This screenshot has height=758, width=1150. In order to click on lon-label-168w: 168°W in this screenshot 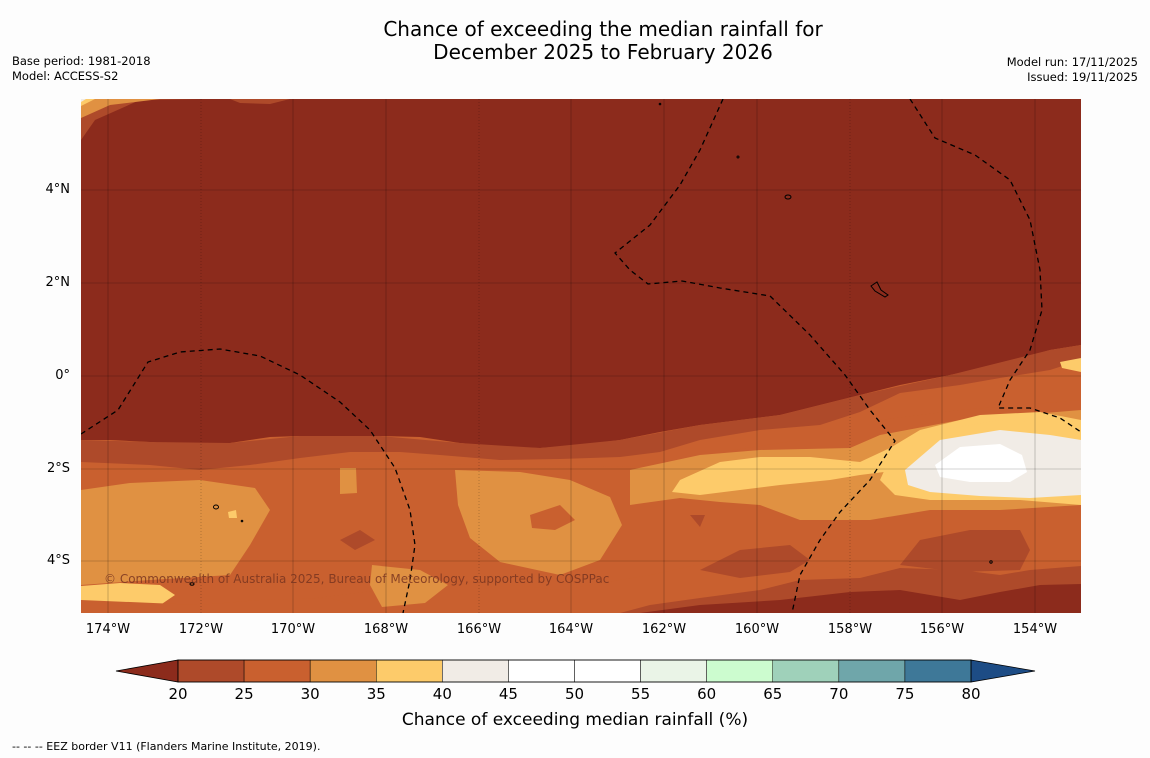, I will do `click(386, 629)`.